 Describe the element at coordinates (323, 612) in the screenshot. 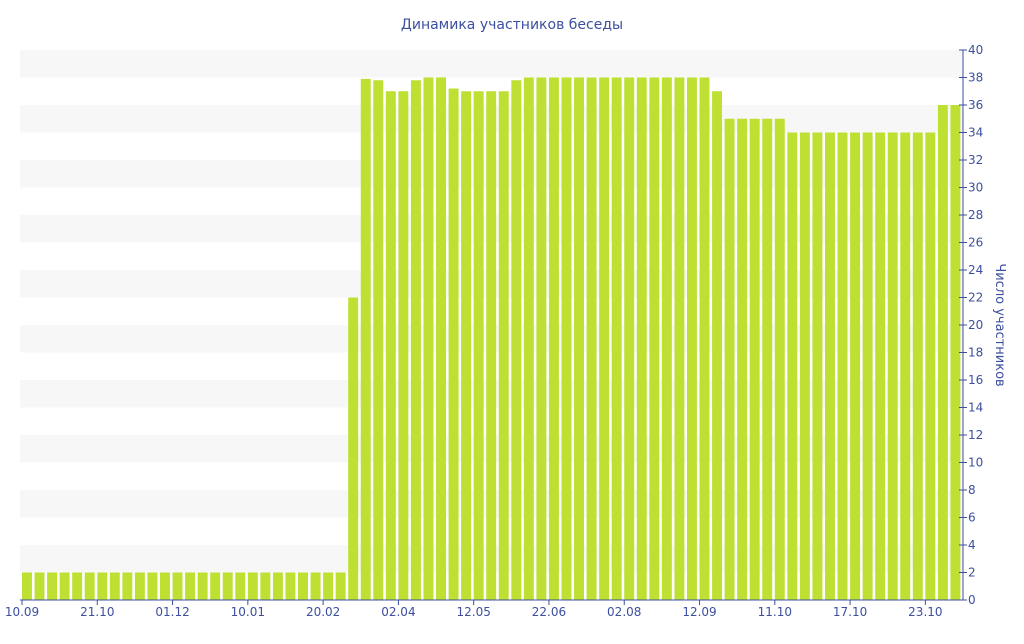

I see `x-tick-label: 20.02` at that location.